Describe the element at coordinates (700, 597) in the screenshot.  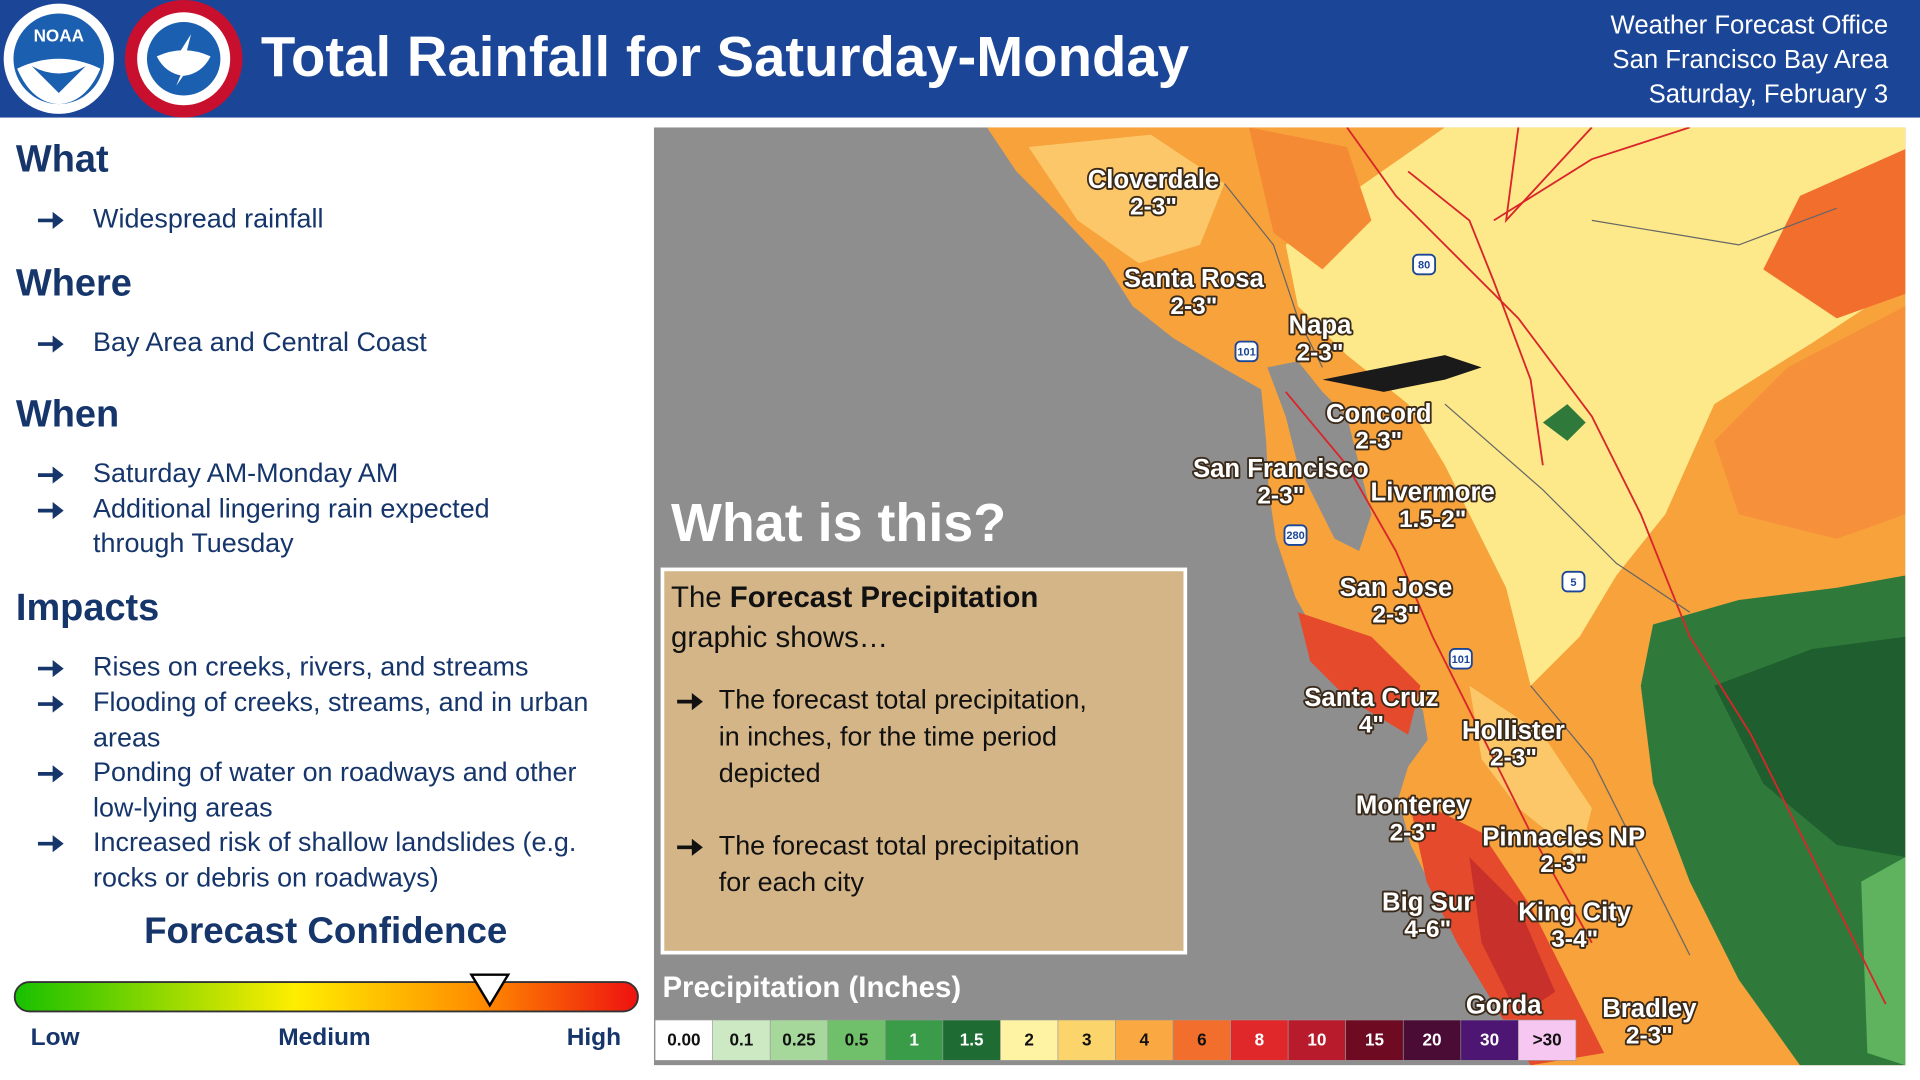
I see `intro-plain: The` at that location.